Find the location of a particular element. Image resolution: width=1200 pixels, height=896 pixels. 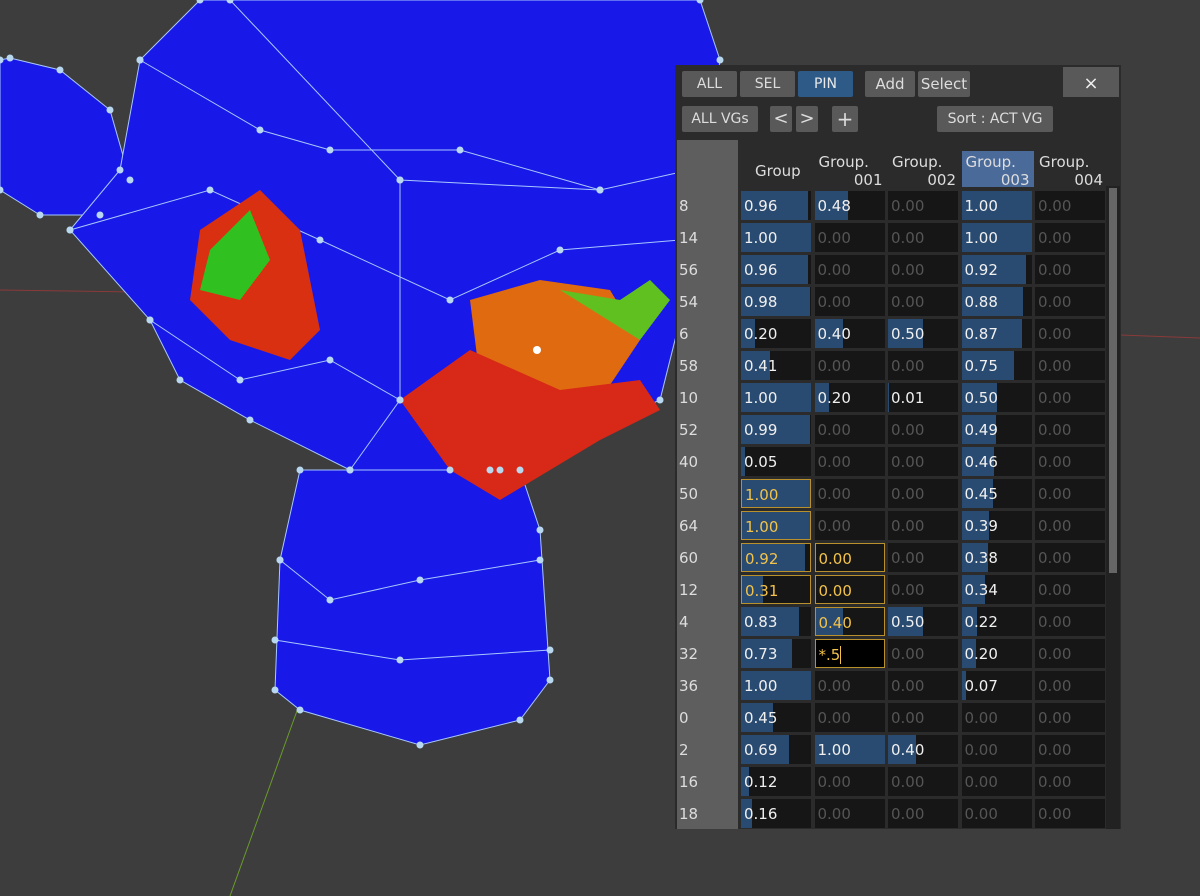

prev-button: < is located at coordinates (781, 119).